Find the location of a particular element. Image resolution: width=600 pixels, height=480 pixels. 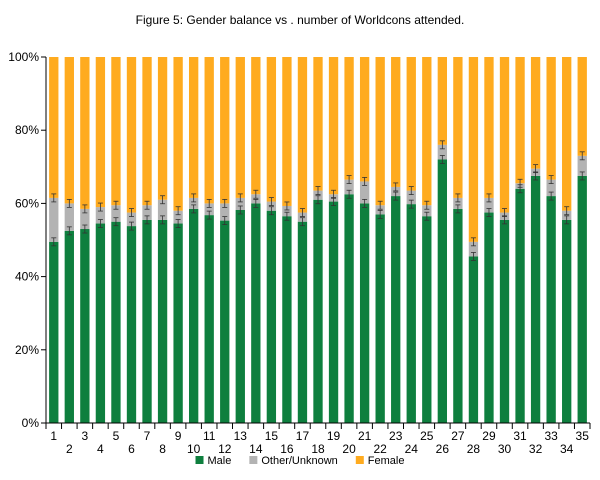

x-tick-label: 32 is located at coordinates (536, 449).